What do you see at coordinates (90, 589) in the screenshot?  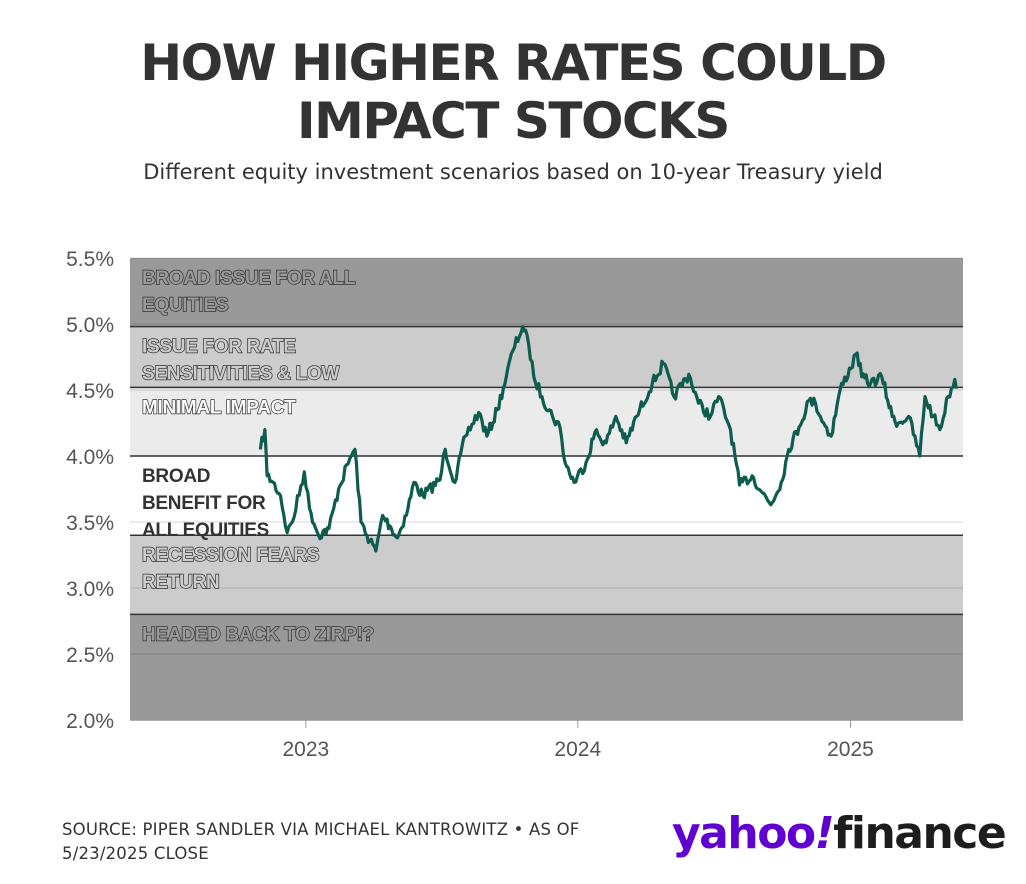 I see `y-tick-label-3: 3.0%` at bounding box center [90, 589].